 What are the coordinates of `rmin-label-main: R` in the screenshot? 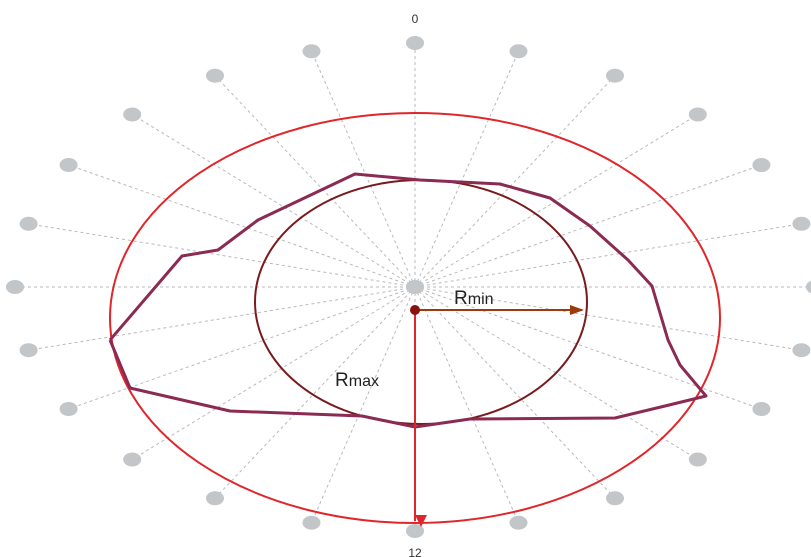 It's located at (461, 298).